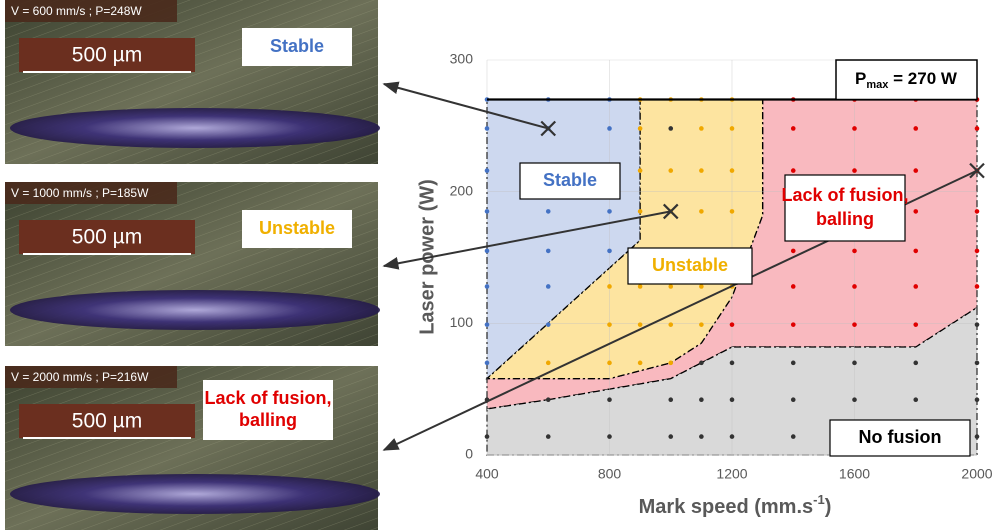  I want to click on pmax-text: = 270 W, so click(922, 78).